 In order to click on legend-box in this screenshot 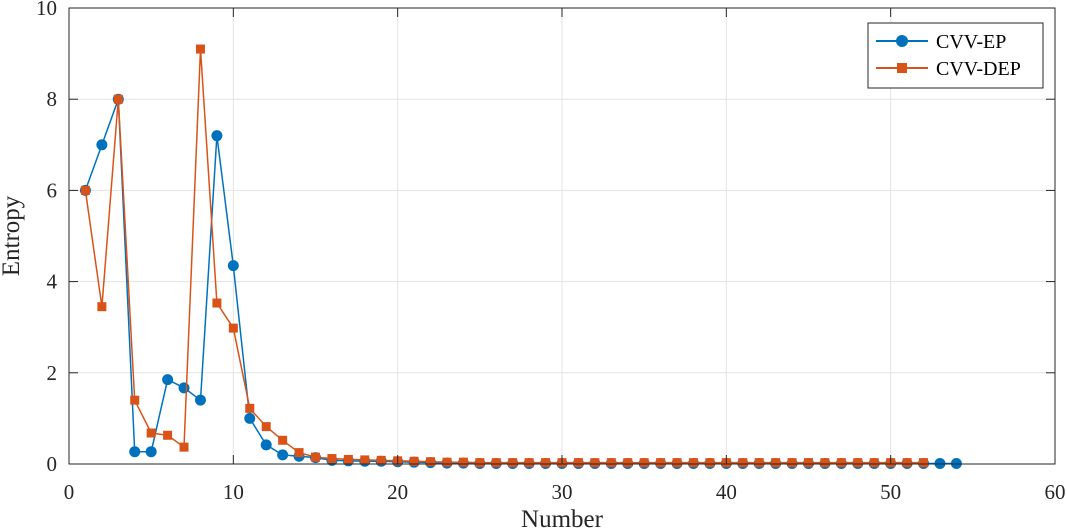, I will do `click(955, 55)`.